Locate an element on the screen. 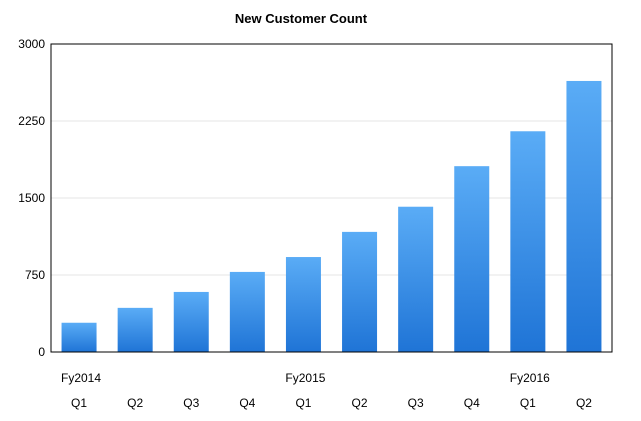  y-tick-label: 750 is located at coordinates (35, 275).